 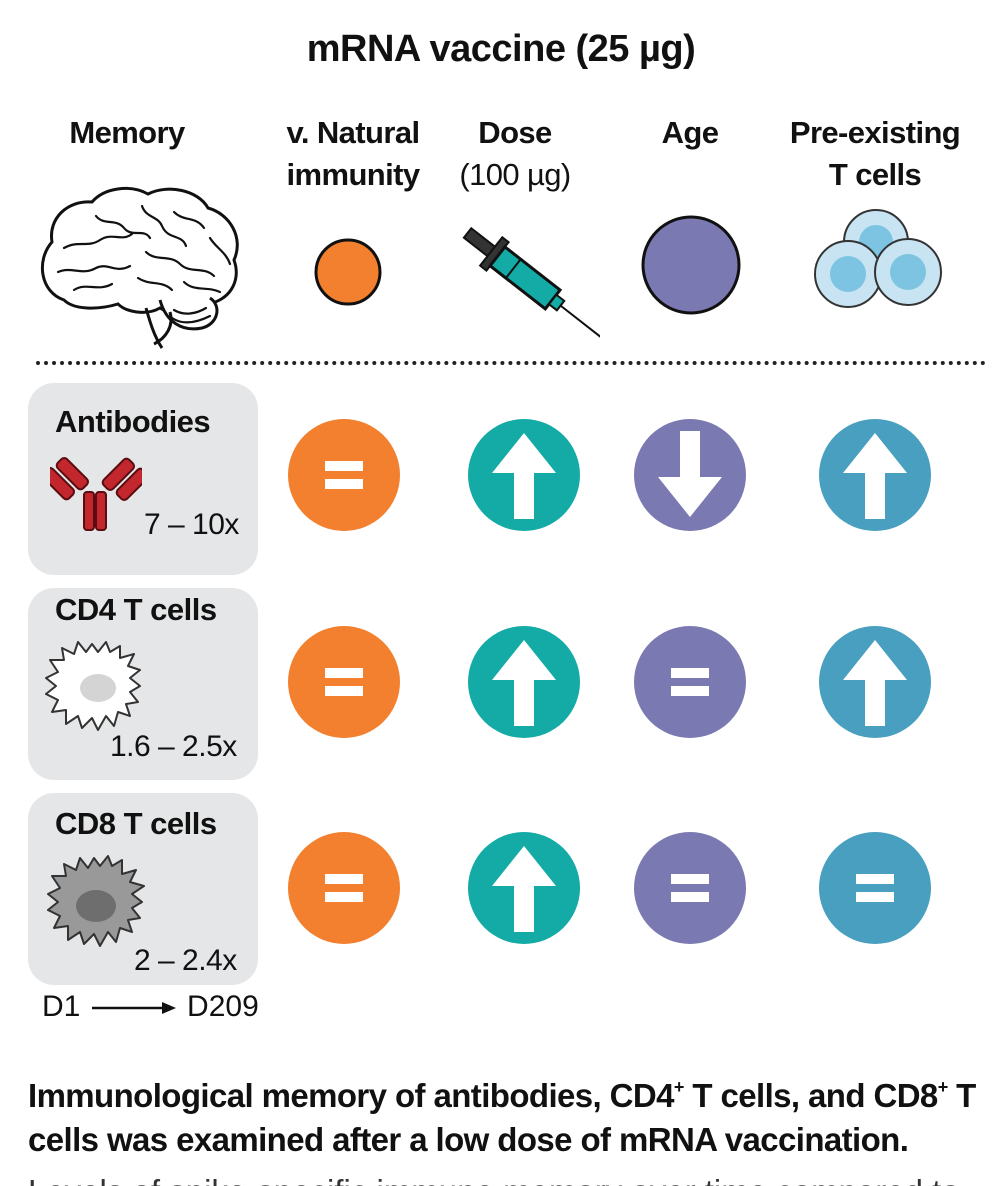 I want to click on column-header-age-label: Age, so click(x=690, y=132).